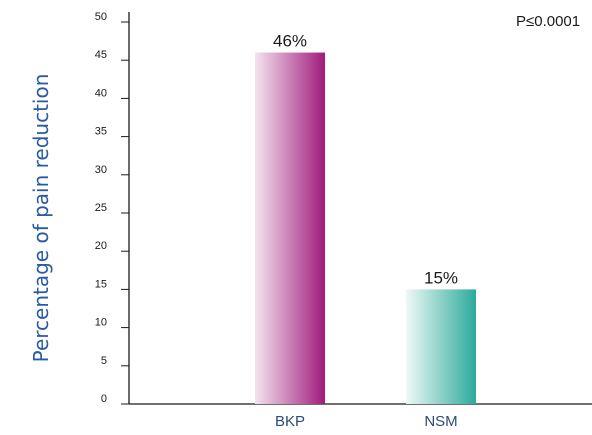  Describe the element at coordinates (441, 346) in the screenshot. I see `bar-nsm` at that location.